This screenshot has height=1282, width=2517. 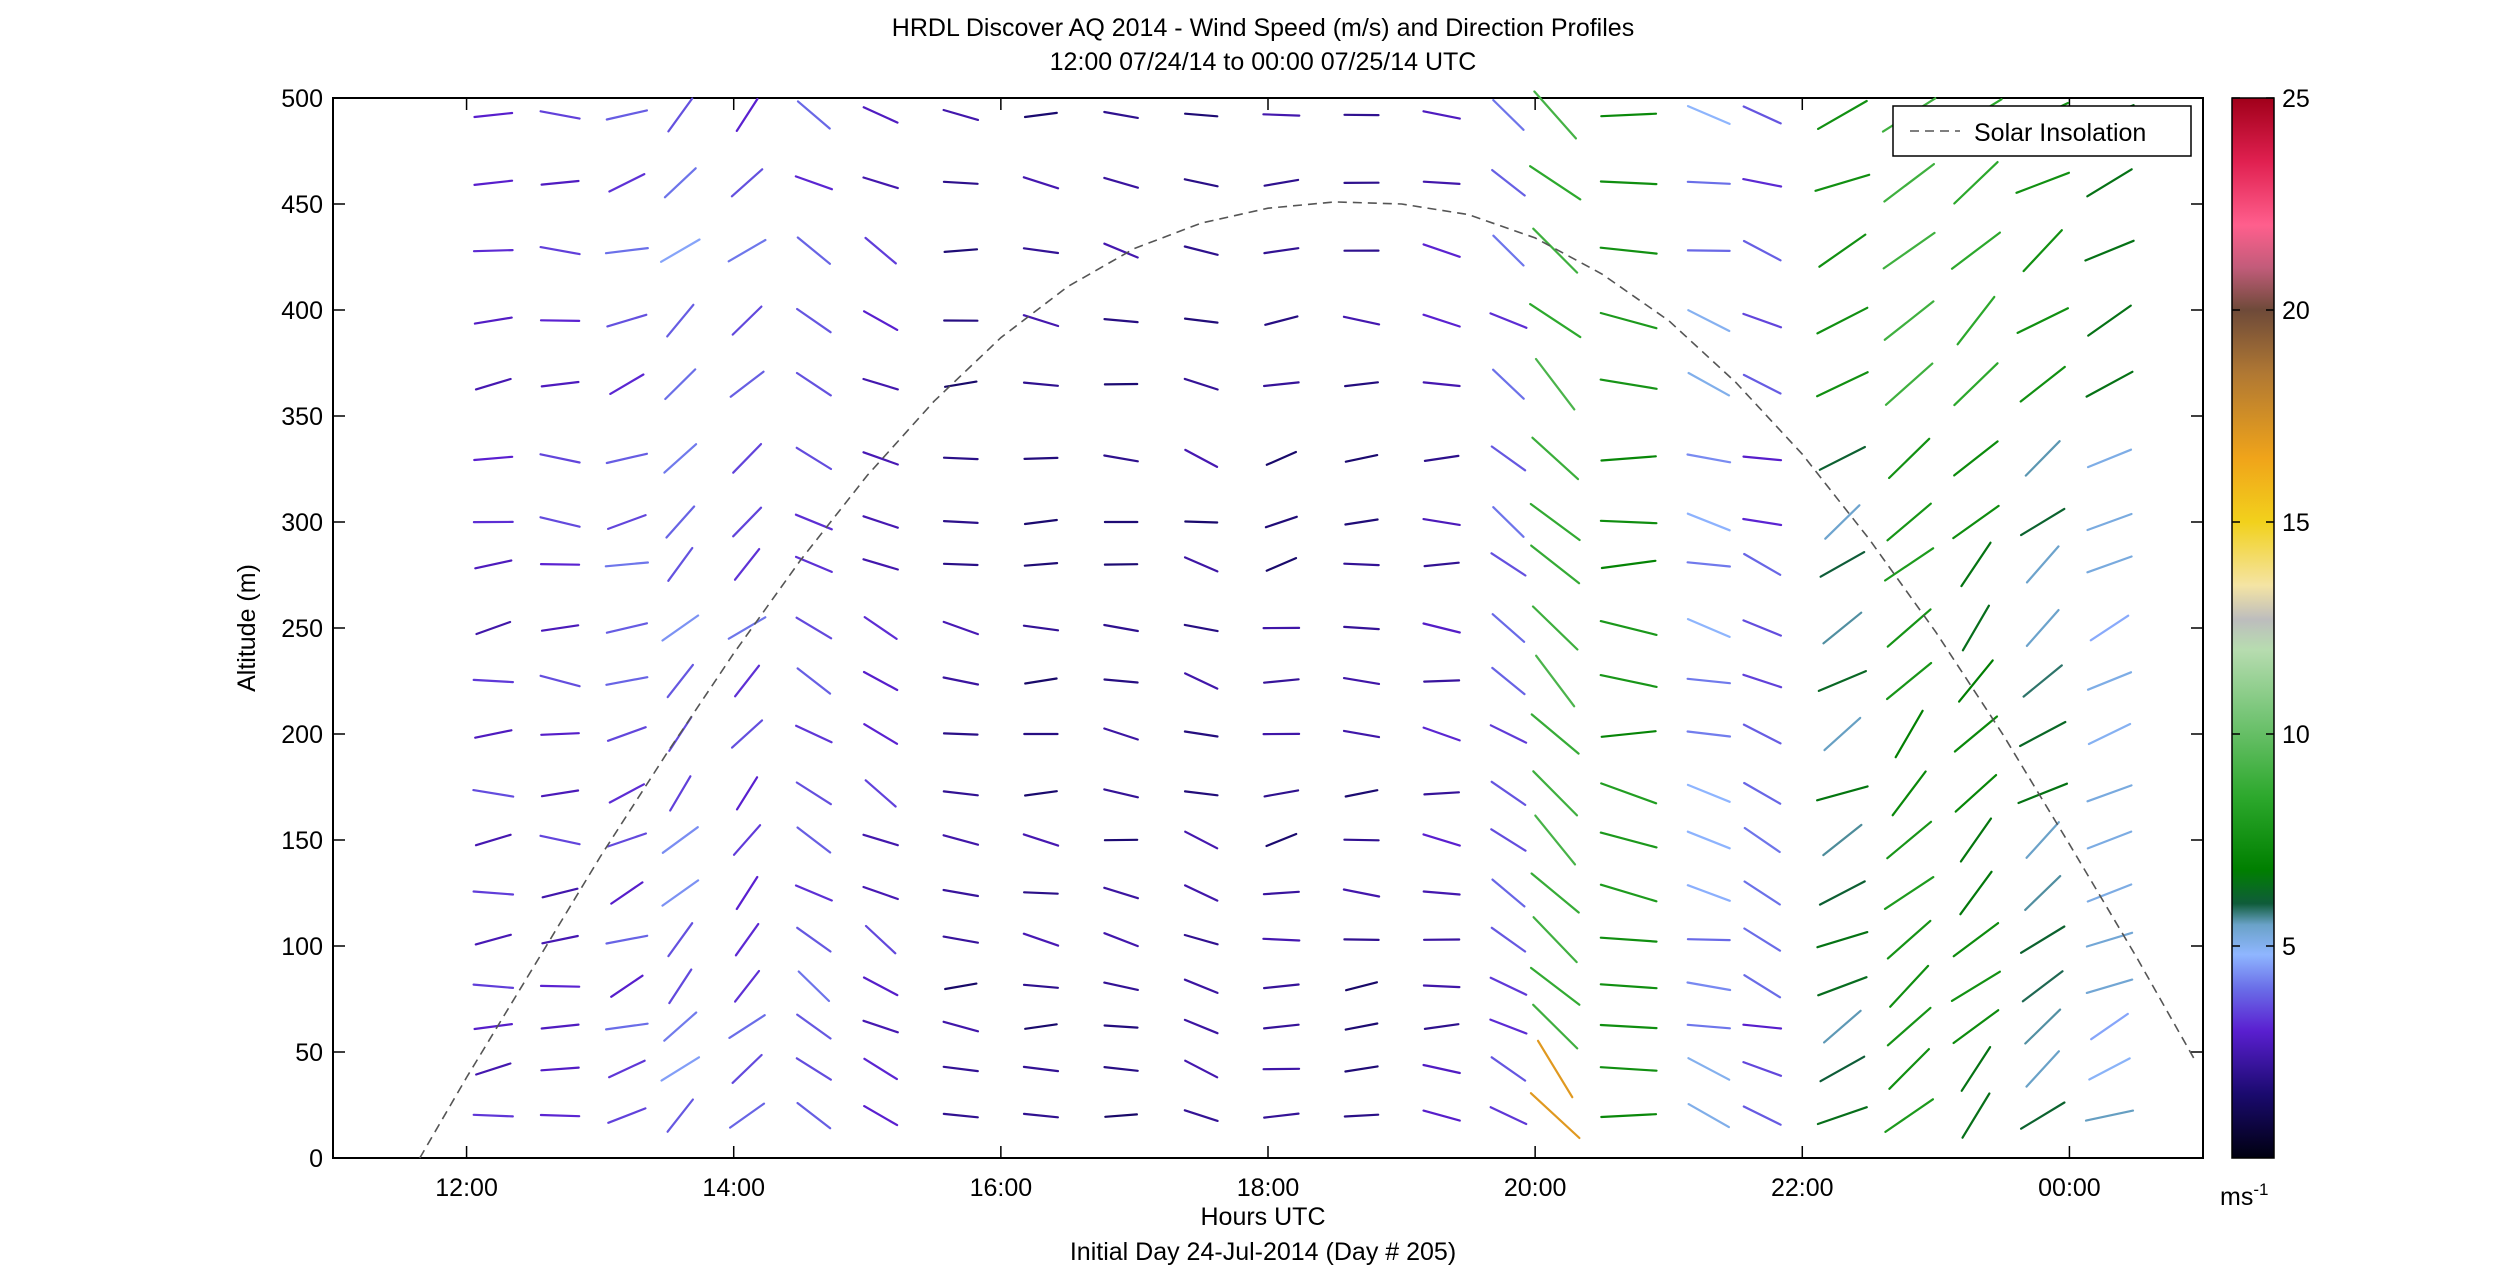 I want to click on y-tick-label: 450, so click(x=302, y=205).